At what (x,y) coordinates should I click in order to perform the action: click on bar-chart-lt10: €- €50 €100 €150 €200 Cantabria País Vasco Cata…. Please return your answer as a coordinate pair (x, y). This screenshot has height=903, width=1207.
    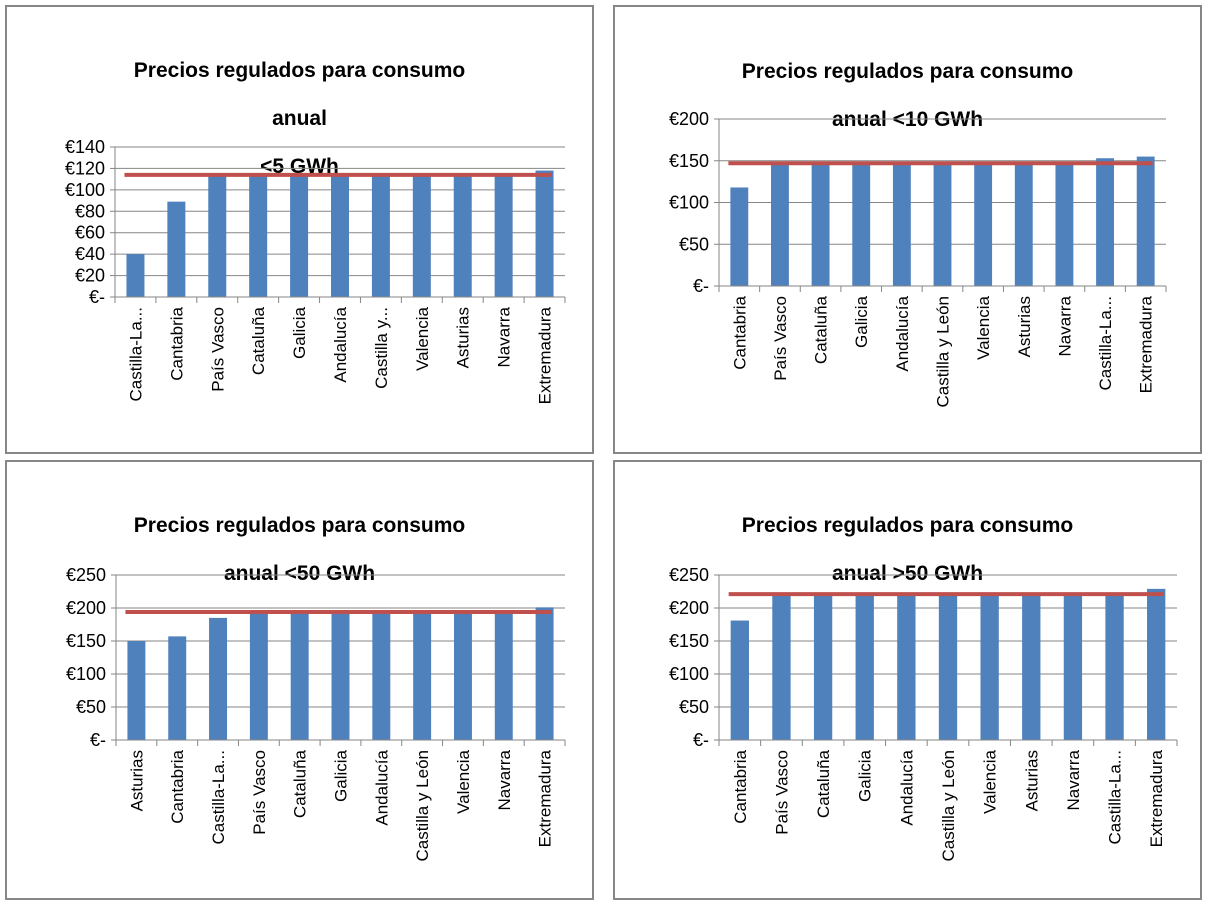
    Looking at the image, I should click on (918, 258).